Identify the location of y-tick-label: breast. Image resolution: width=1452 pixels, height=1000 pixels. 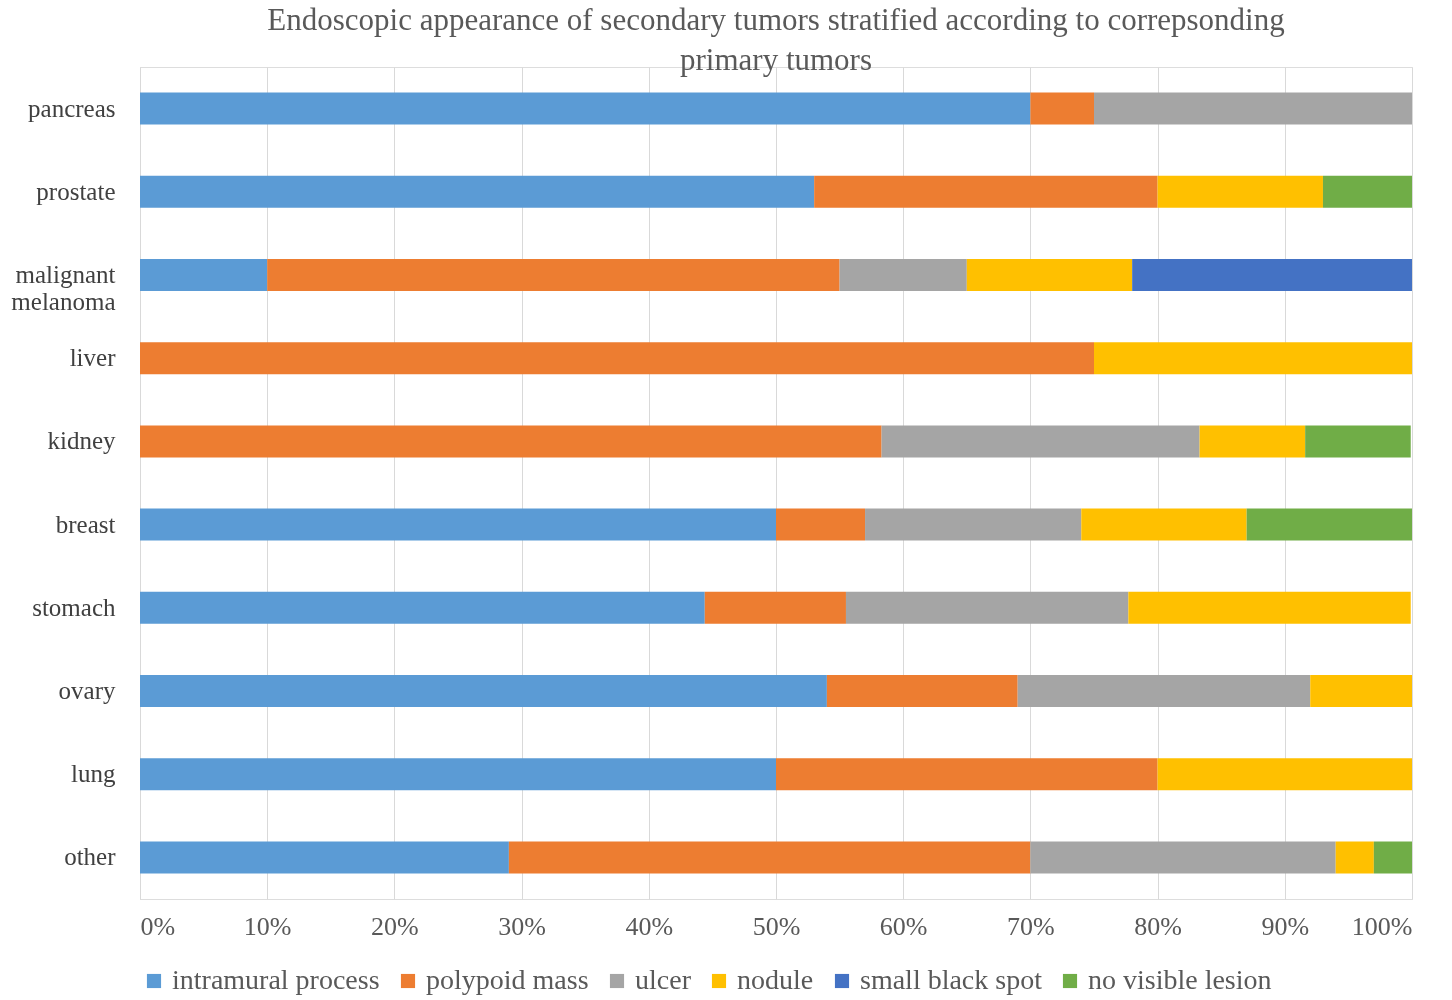
(85, 524).